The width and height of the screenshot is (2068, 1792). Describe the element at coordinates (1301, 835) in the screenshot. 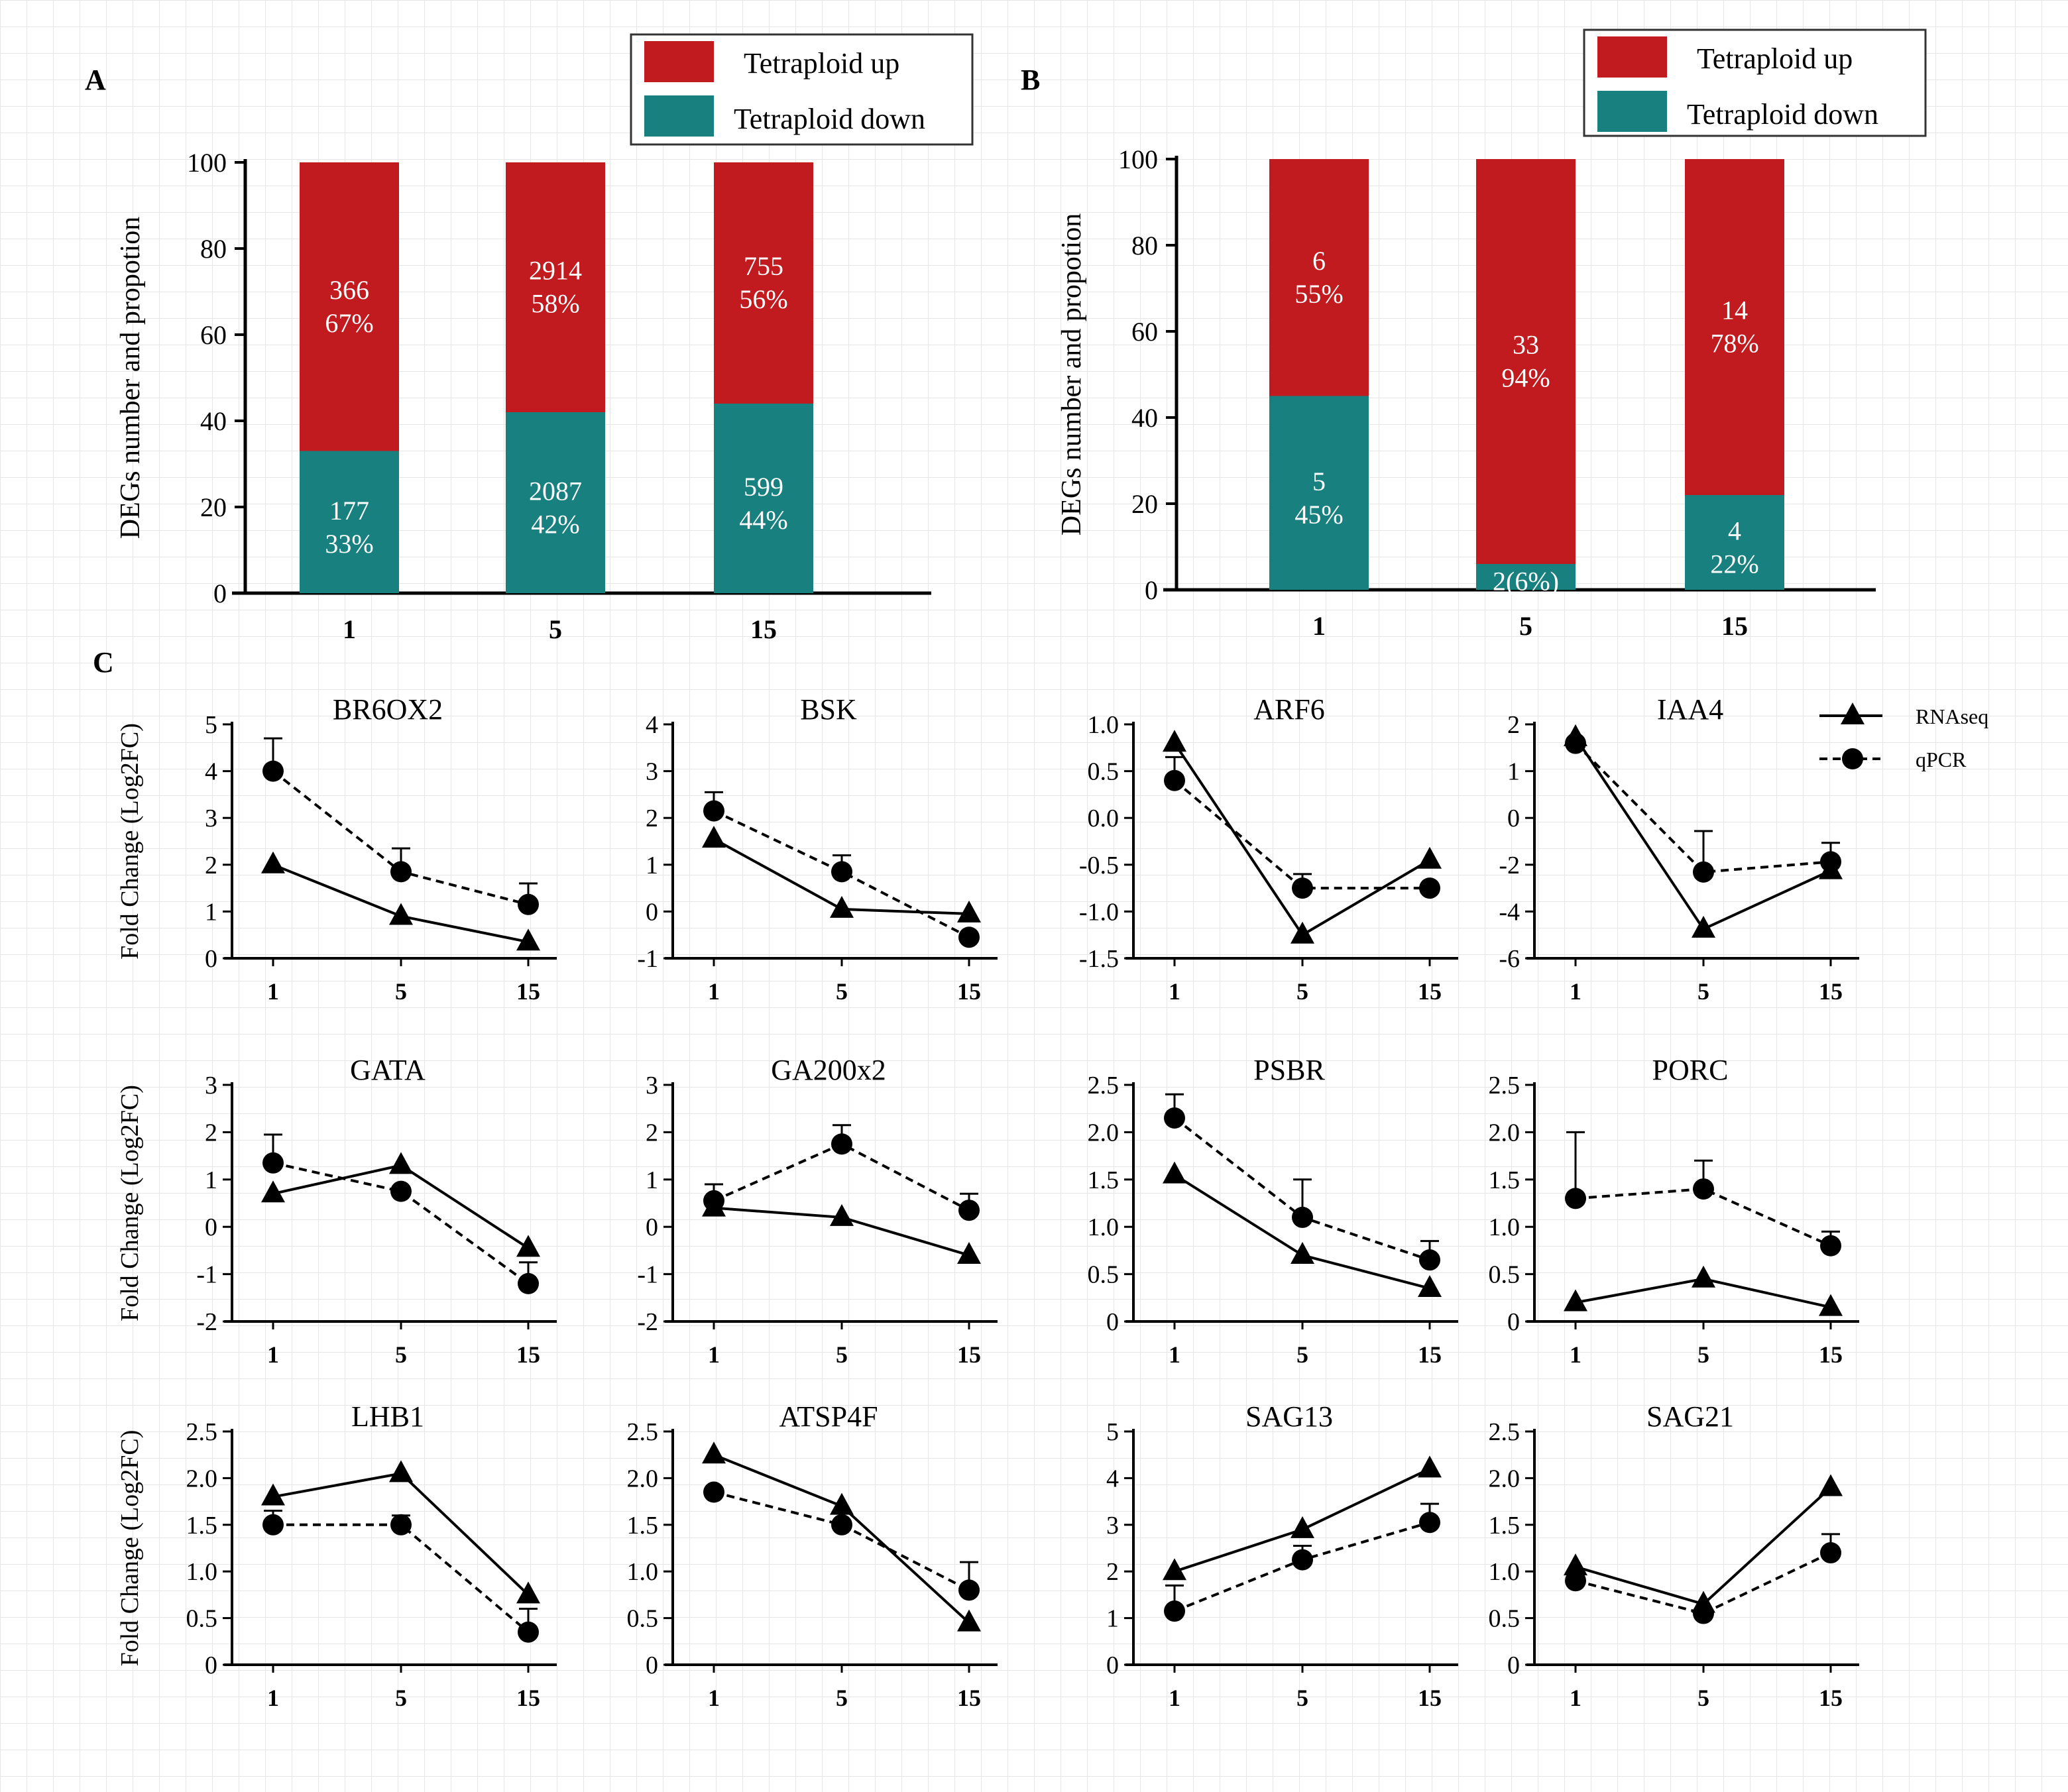

I see `plot-arf6-qpcr-line` at that location.